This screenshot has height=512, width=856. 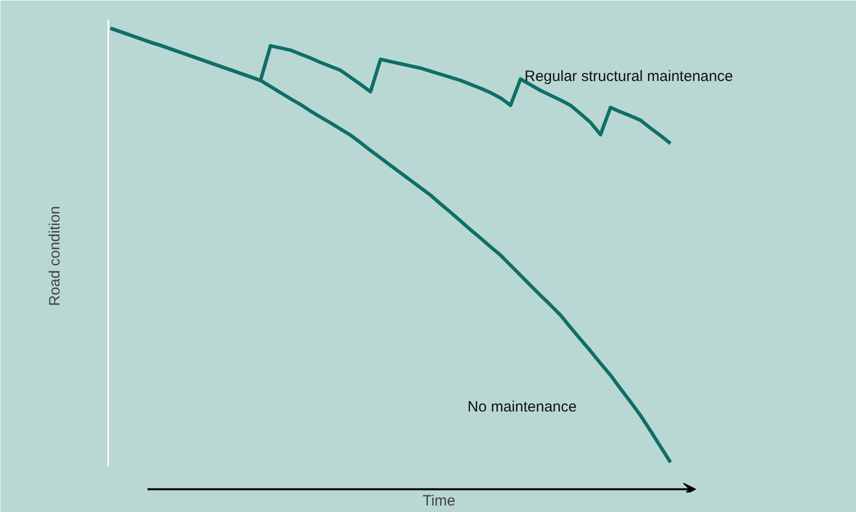 What do you see at coordinates (55, 256) in the screenshot?
I see `y-axis-title: Road condition` at bounding box center [55, 256].